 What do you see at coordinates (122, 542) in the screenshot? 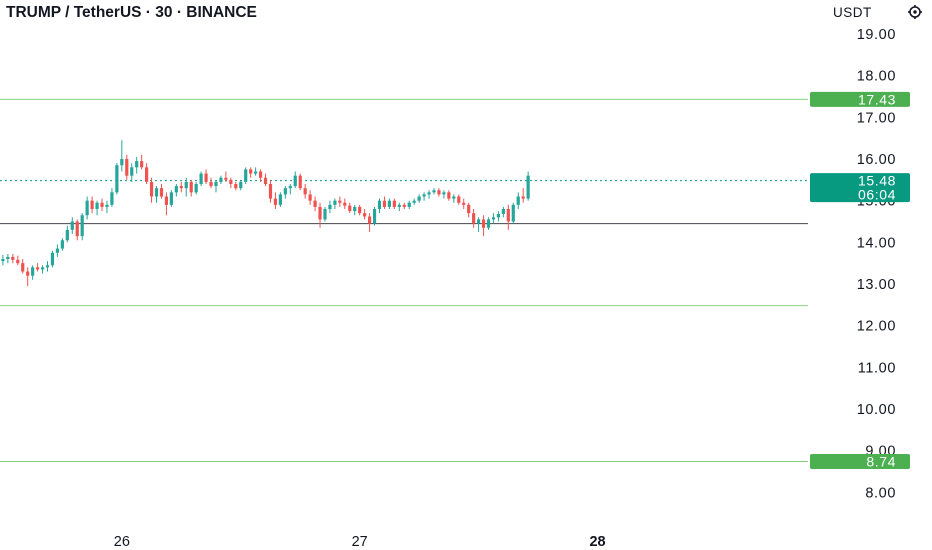
I see `time-tick-label: 26` at bounding box center [122, 542].